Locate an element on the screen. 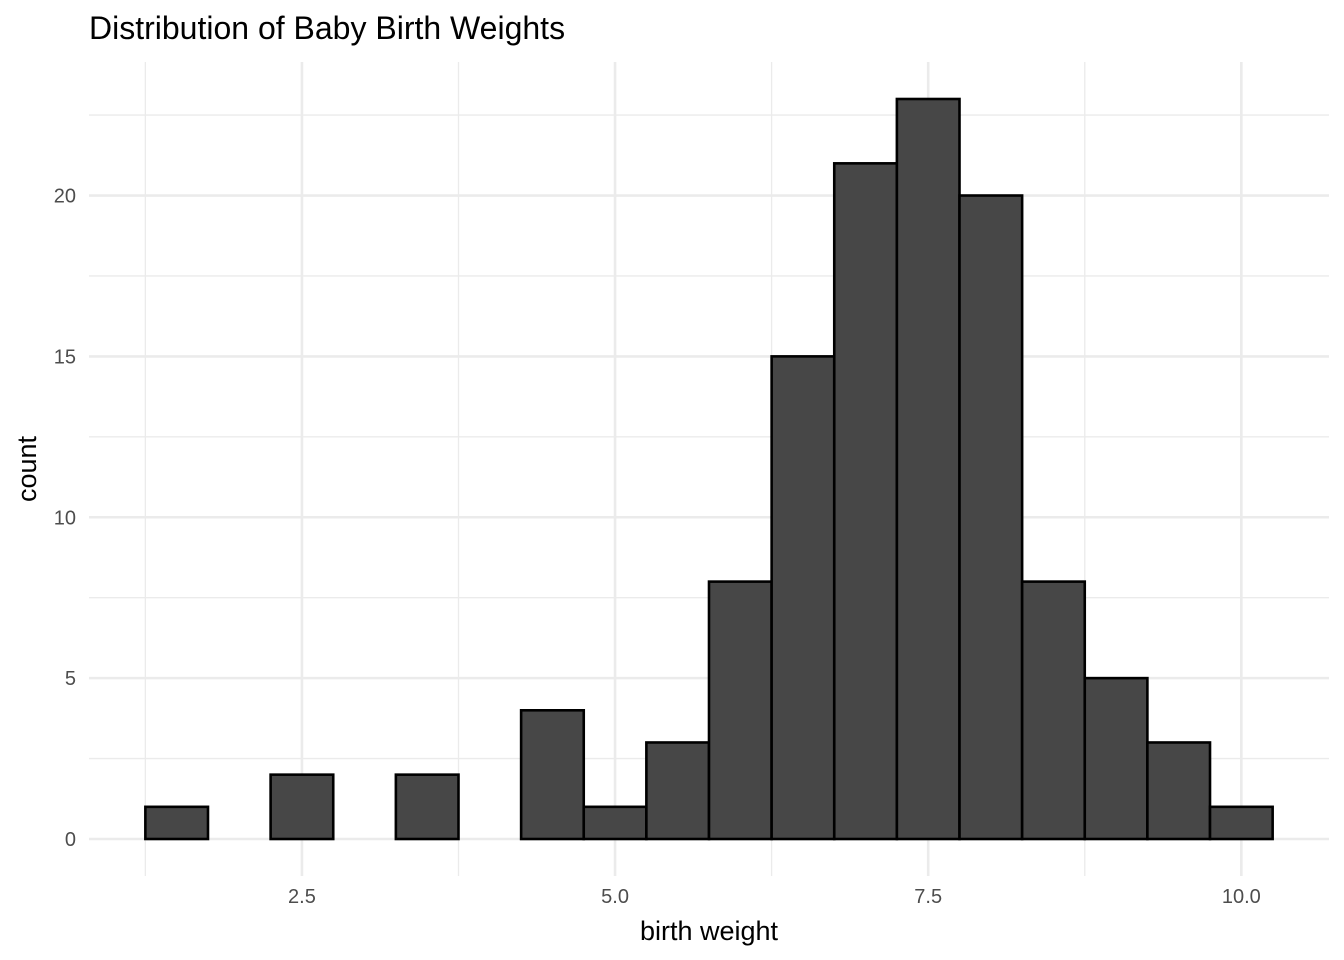  y-axis-title: count is located at coordinates (27, 468).